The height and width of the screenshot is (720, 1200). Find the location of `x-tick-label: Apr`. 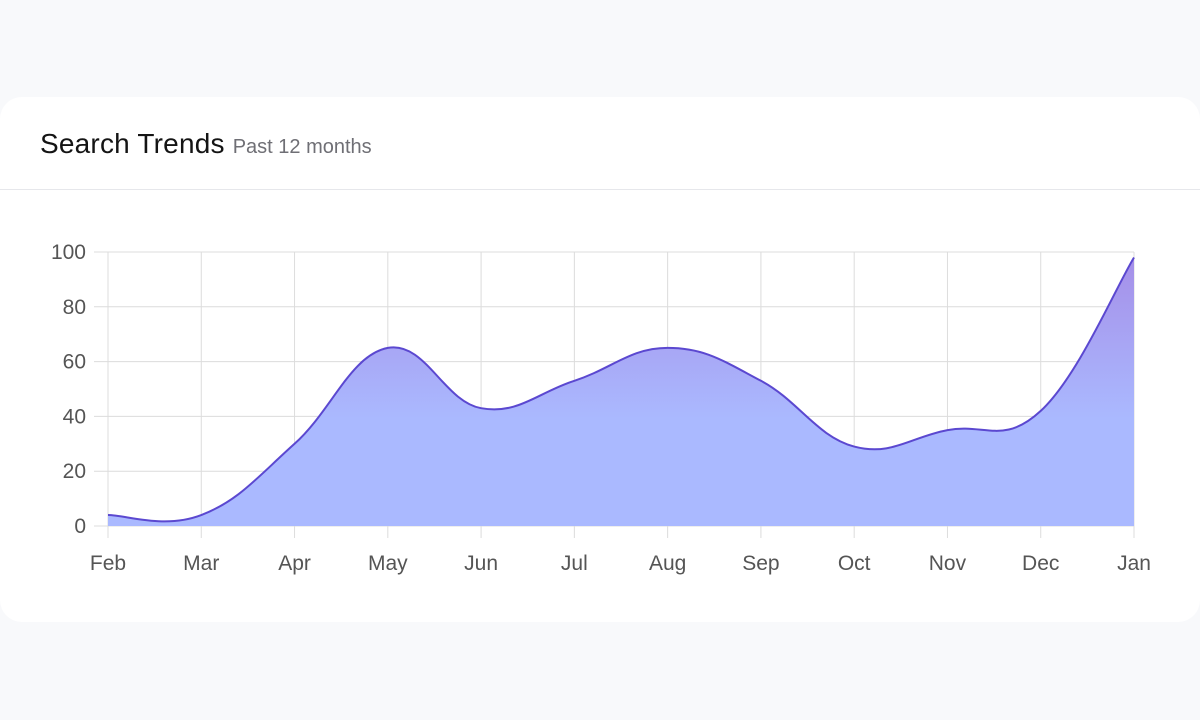

x-tick-label: Apr is located at coordinates (294, 563).